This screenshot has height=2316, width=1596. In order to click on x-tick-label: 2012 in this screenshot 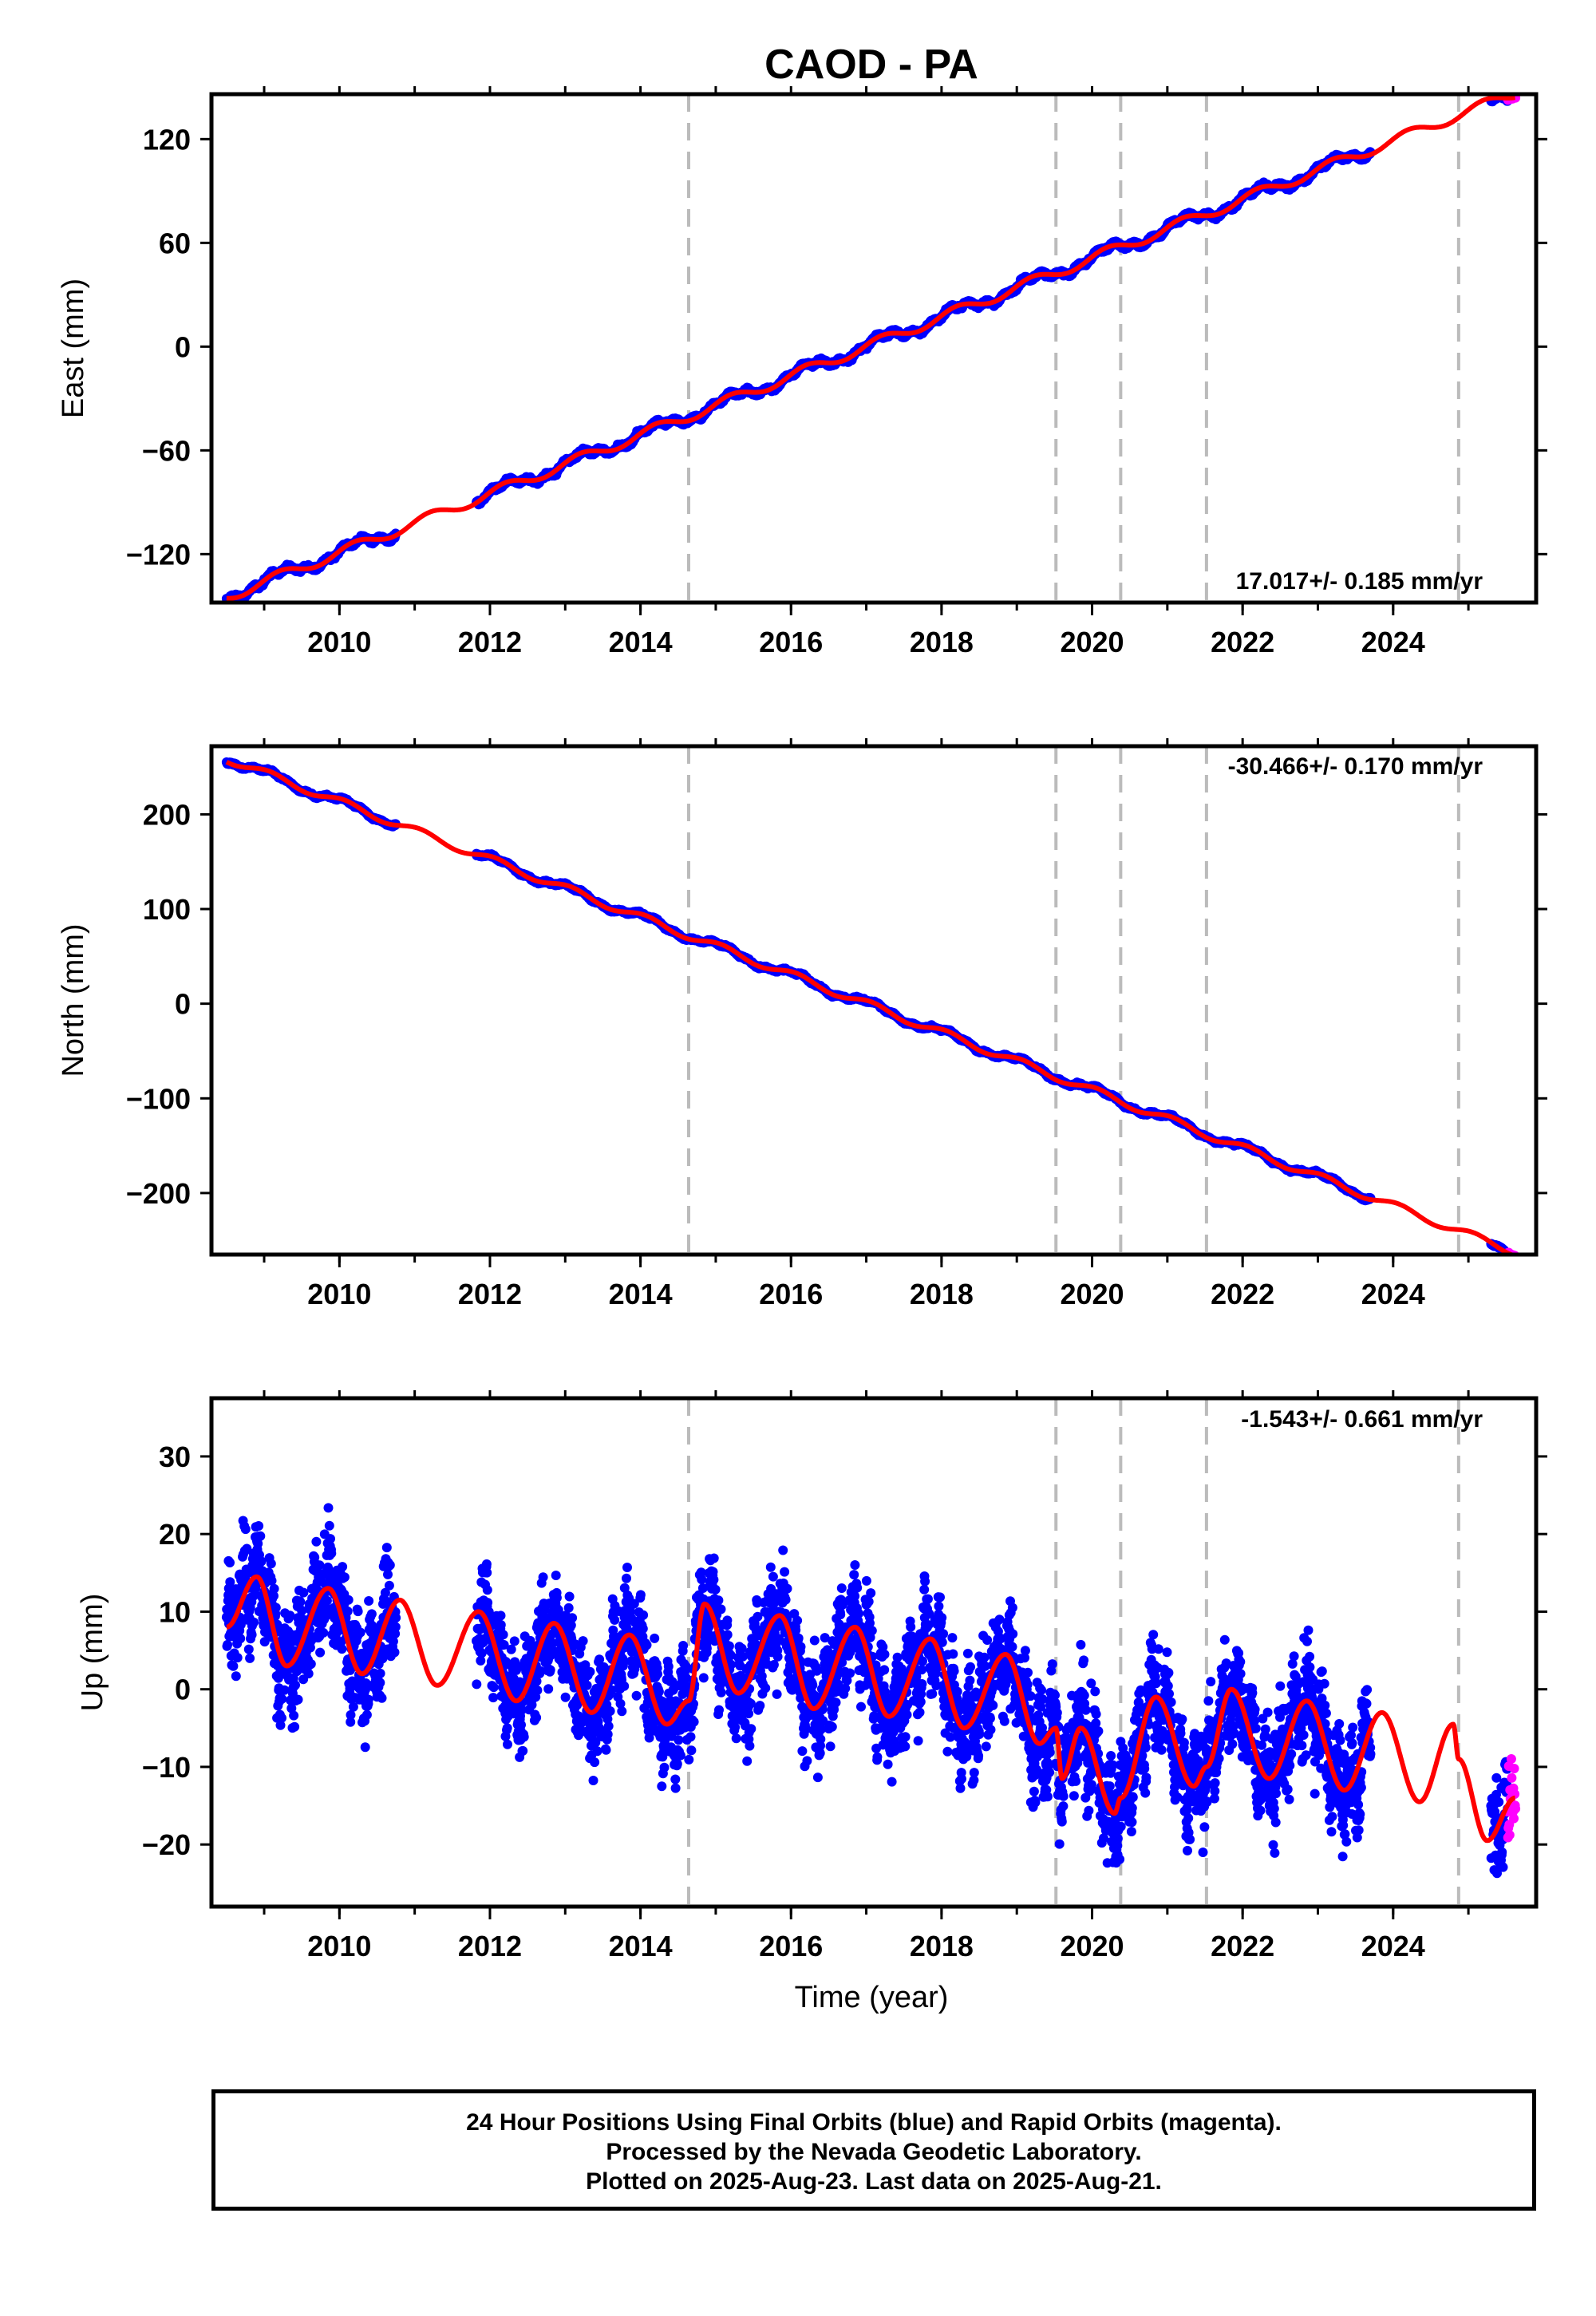, I will do `click(490, 642)`.